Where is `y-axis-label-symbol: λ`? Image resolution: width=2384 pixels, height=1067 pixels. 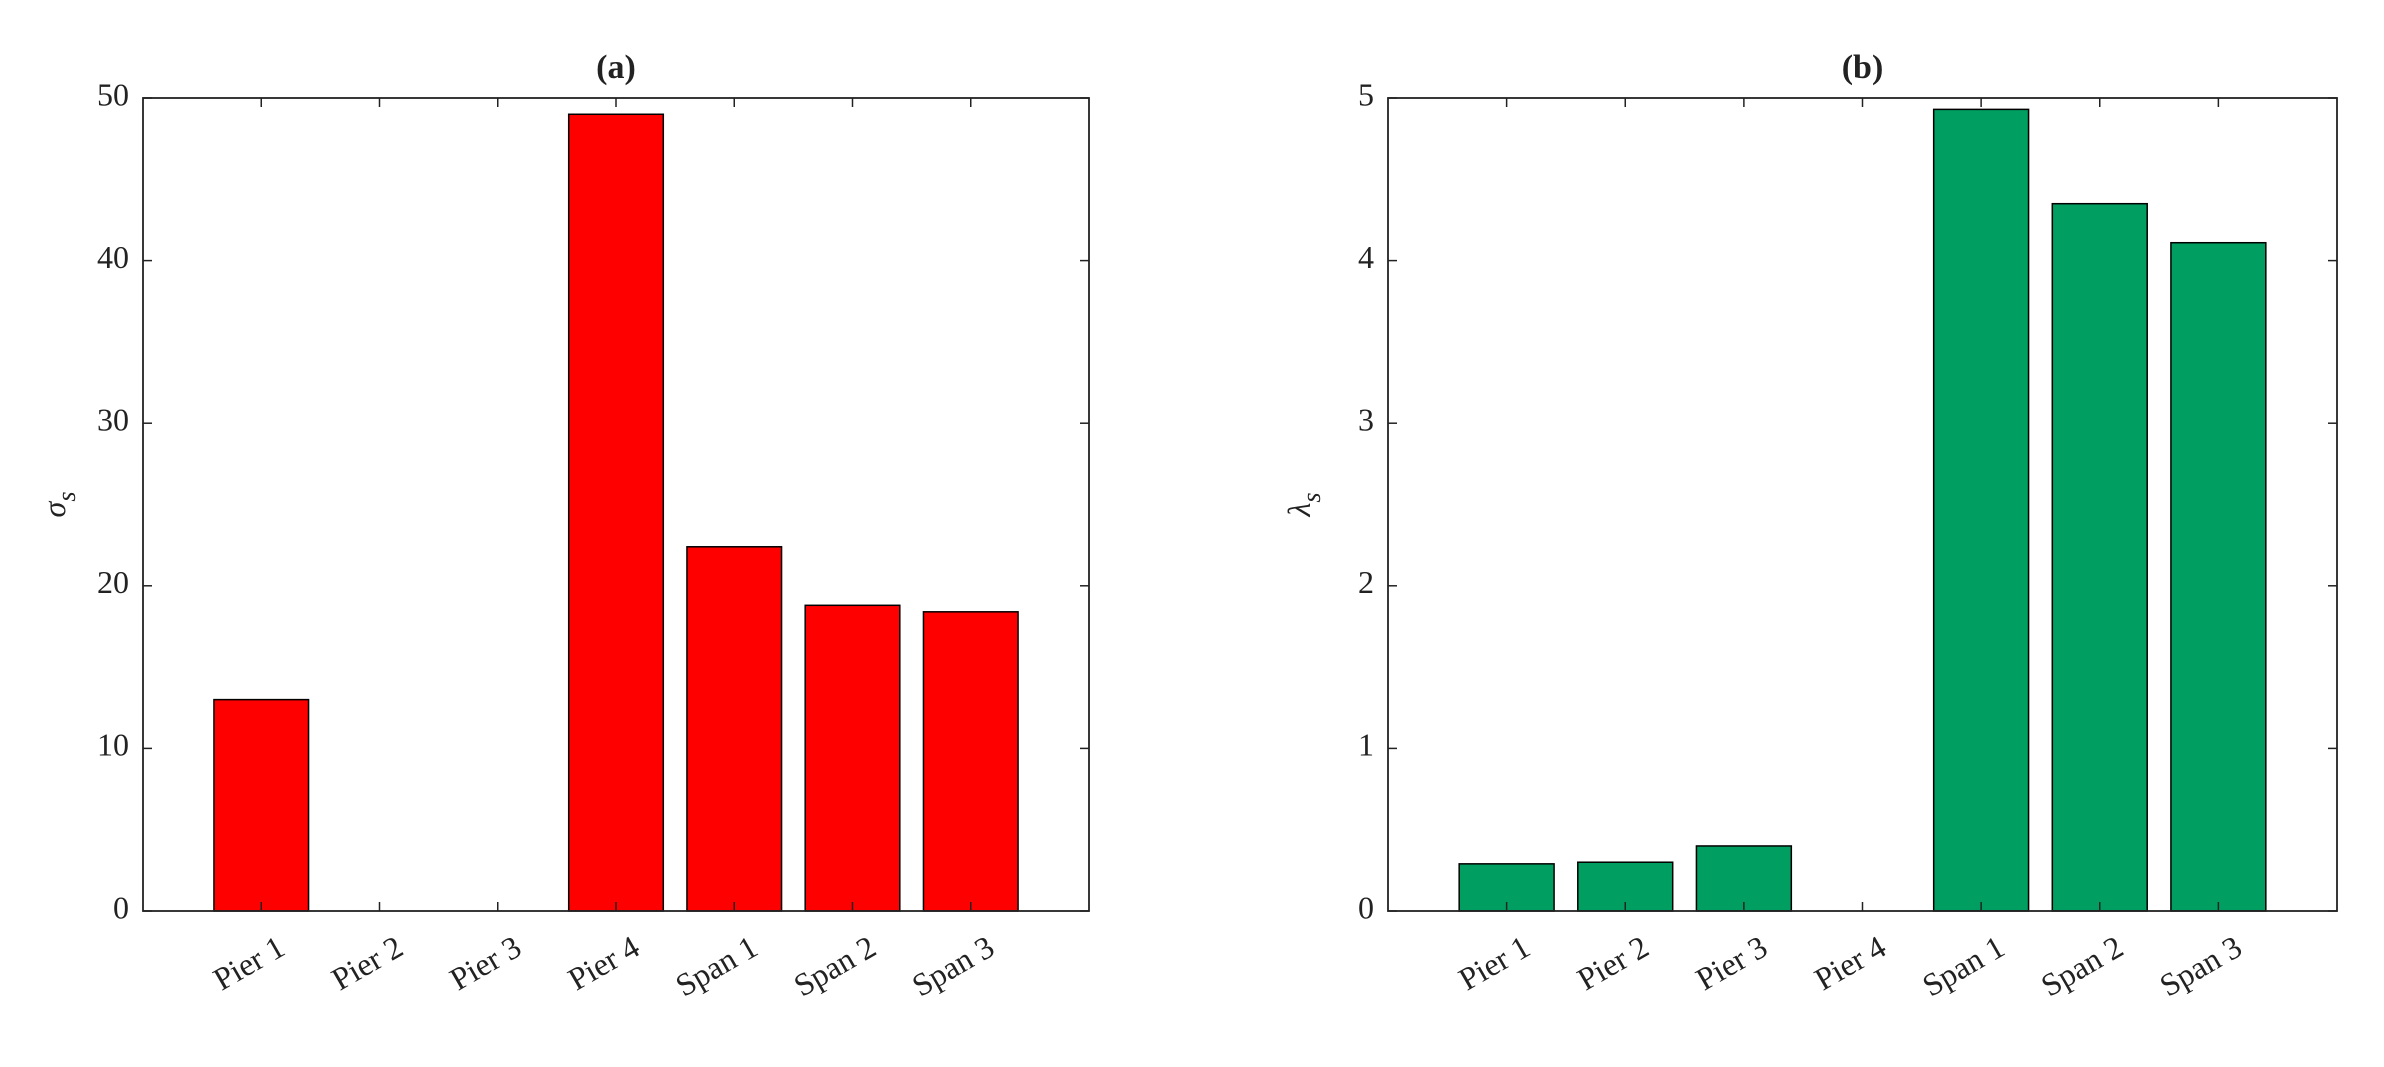
y-axis-label-symbol: λ is located at coordinates (1299, 509).